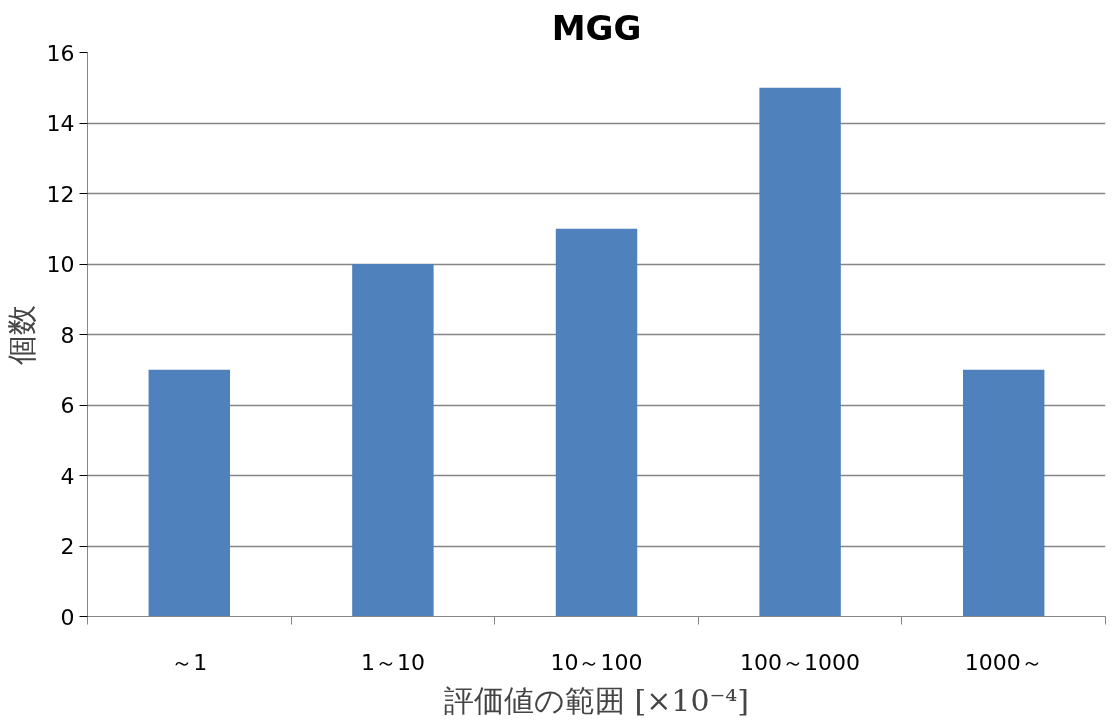  Describe the element at coordinates (800, 662) in the screenshot. I see `x-tick-label: 100～1000` at that location.